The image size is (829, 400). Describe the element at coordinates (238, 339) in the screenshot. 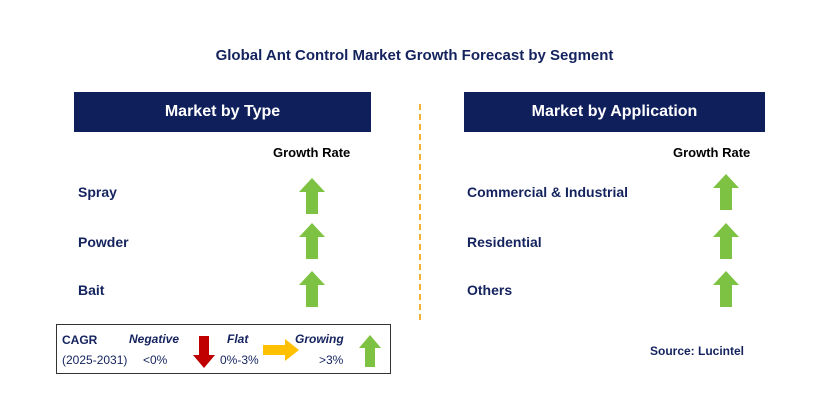

I see `legend-flat-label: Flat` at that location.